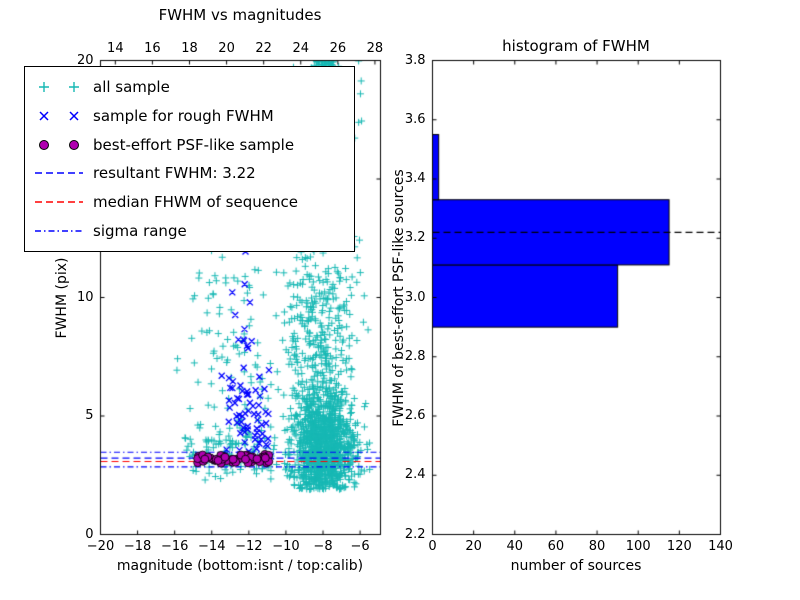 The image size is (800, 600). Describe the element at coordinates (576, 566) in the screenshot. I see `right-xaxis-label: number of sources` at that location.